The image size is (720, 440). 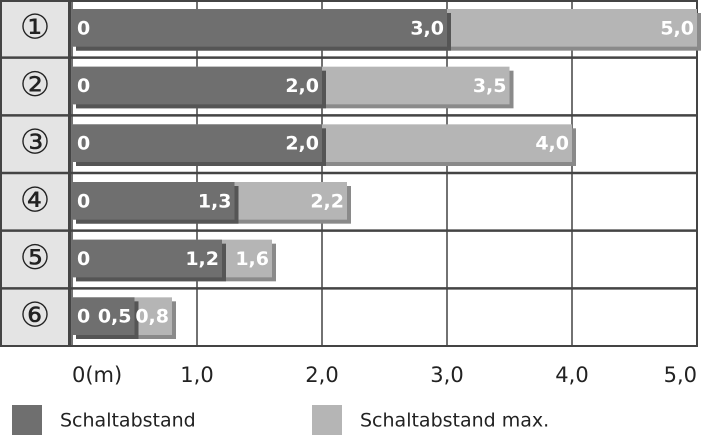 I want to click on x-tick-label: 0(m), so click(x=97, y=375).